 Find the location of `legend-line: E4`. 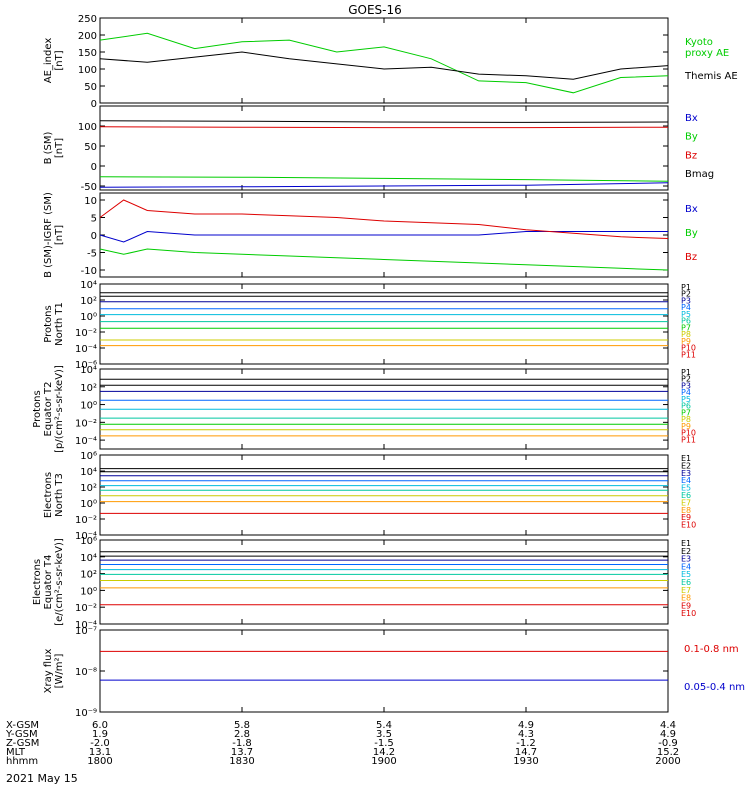

legend-line: E4 is located at coordinates (686, 480).